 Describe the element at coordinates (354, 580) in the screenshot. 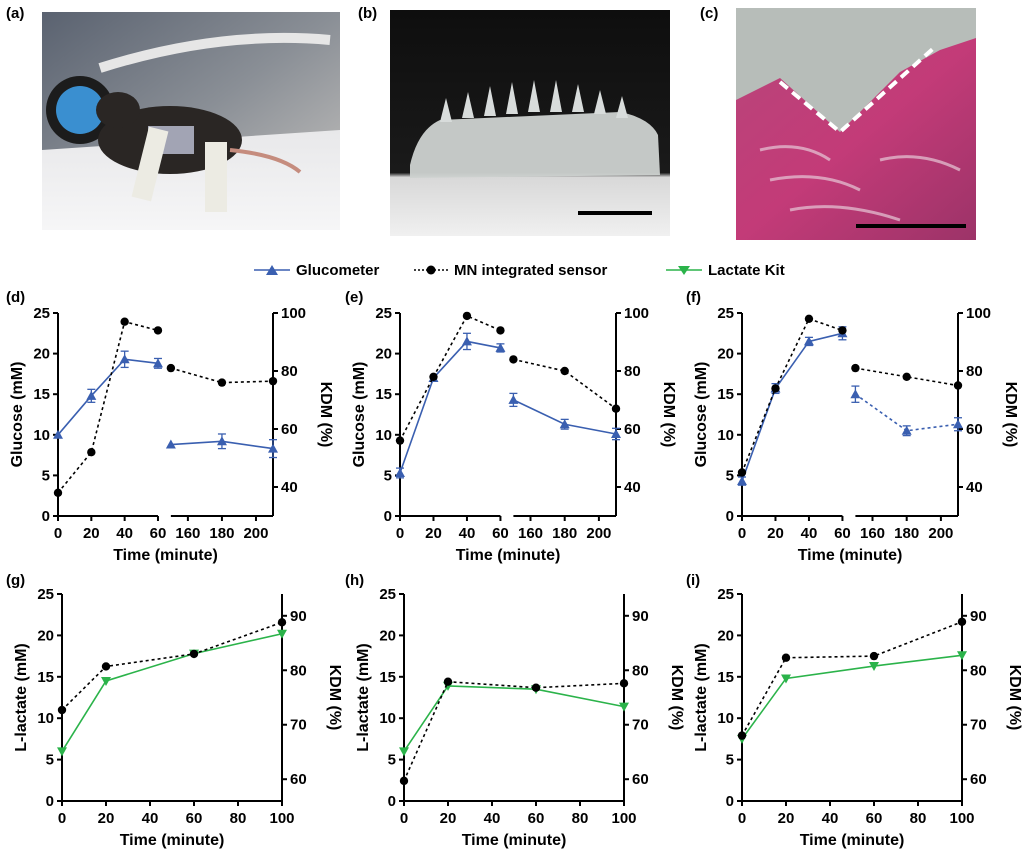

I see `panel-letter: (h)` at that location.